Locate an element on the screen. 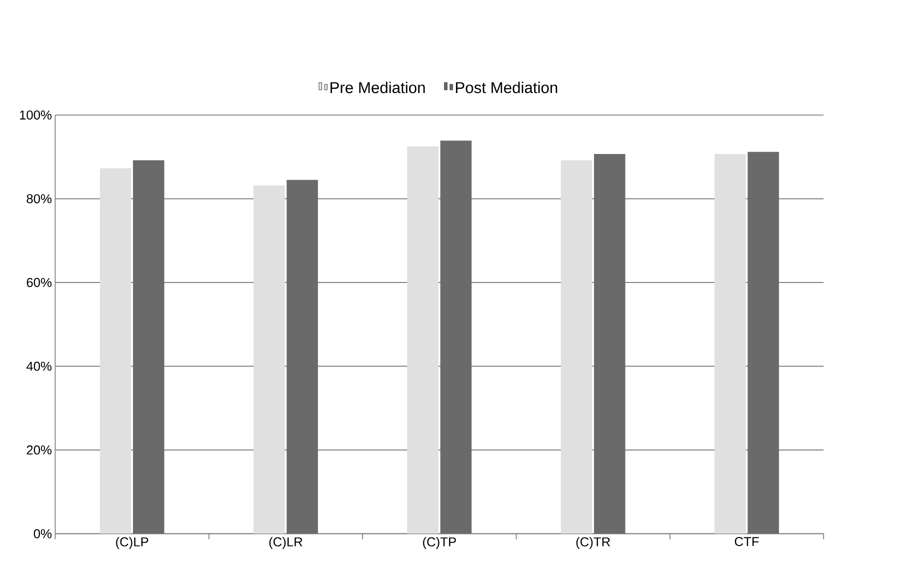 Image resolution: width=911 pixels, height=584 pixels. x-tick-label: (C)TR is located at coordinates (593, 542).